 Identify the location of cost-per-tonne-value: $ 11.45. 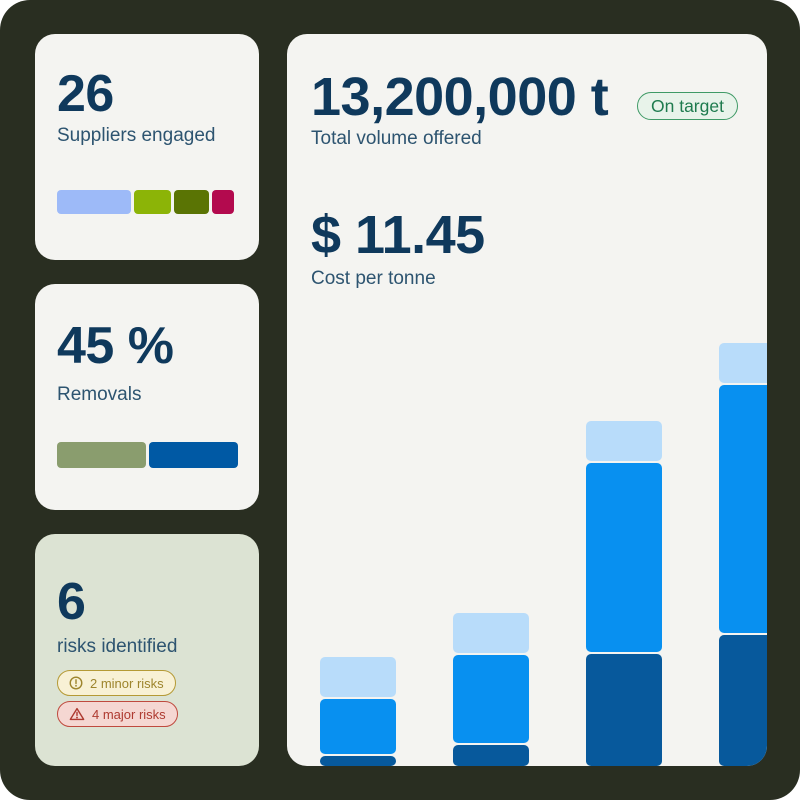
(398, 235).